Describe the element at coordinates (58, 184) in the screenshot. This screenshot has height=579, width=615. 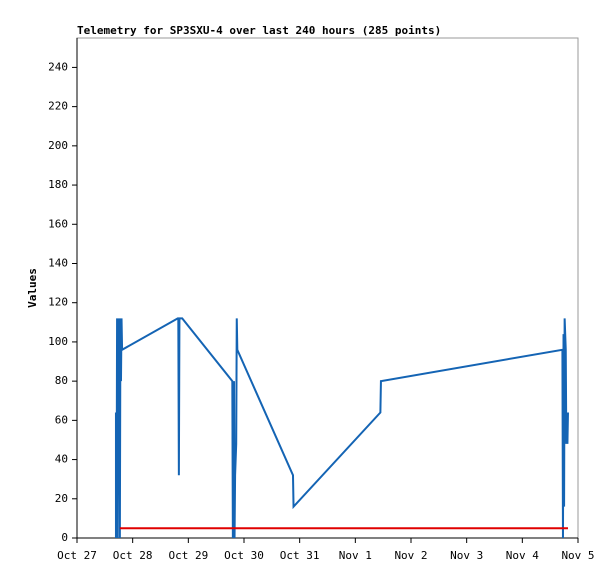
I see `y-tick-label: 180` at that location.